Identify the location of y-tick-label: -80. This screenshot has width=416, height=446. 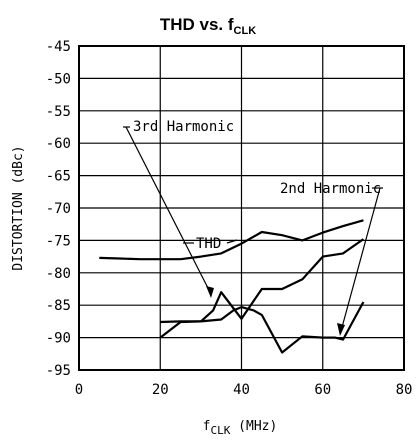
(58, 274).